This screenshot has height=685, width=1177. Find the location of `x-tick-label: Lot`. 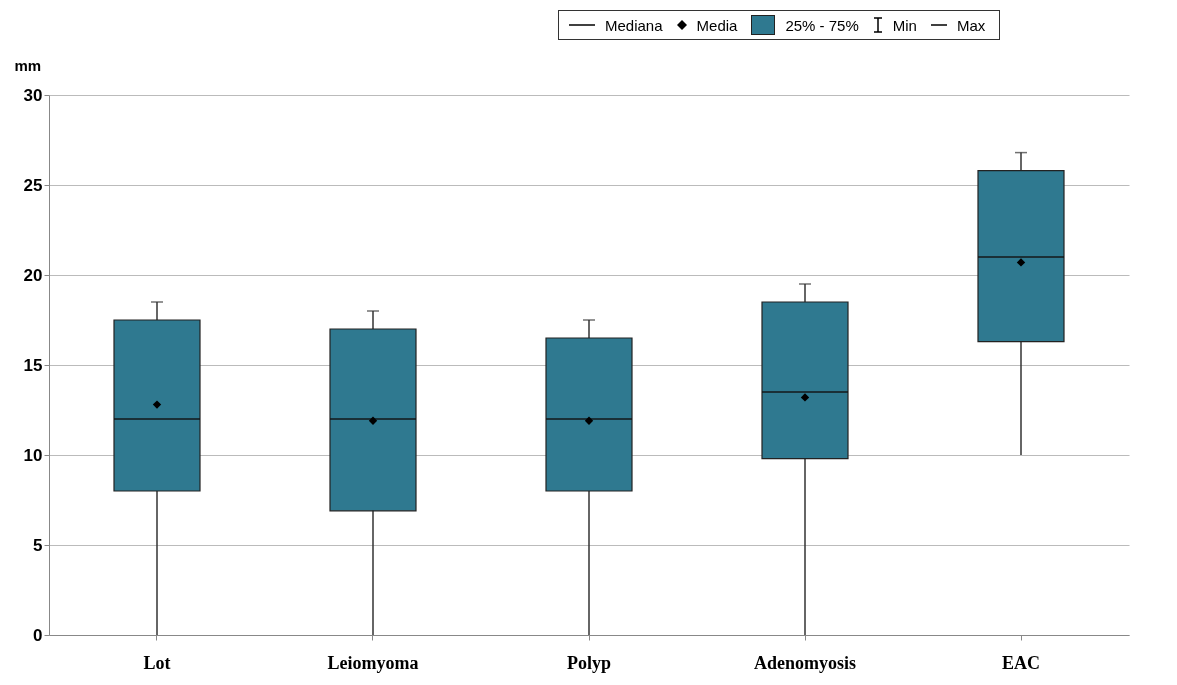

x-tick-label: Lot is located at coordinates (157, 662).